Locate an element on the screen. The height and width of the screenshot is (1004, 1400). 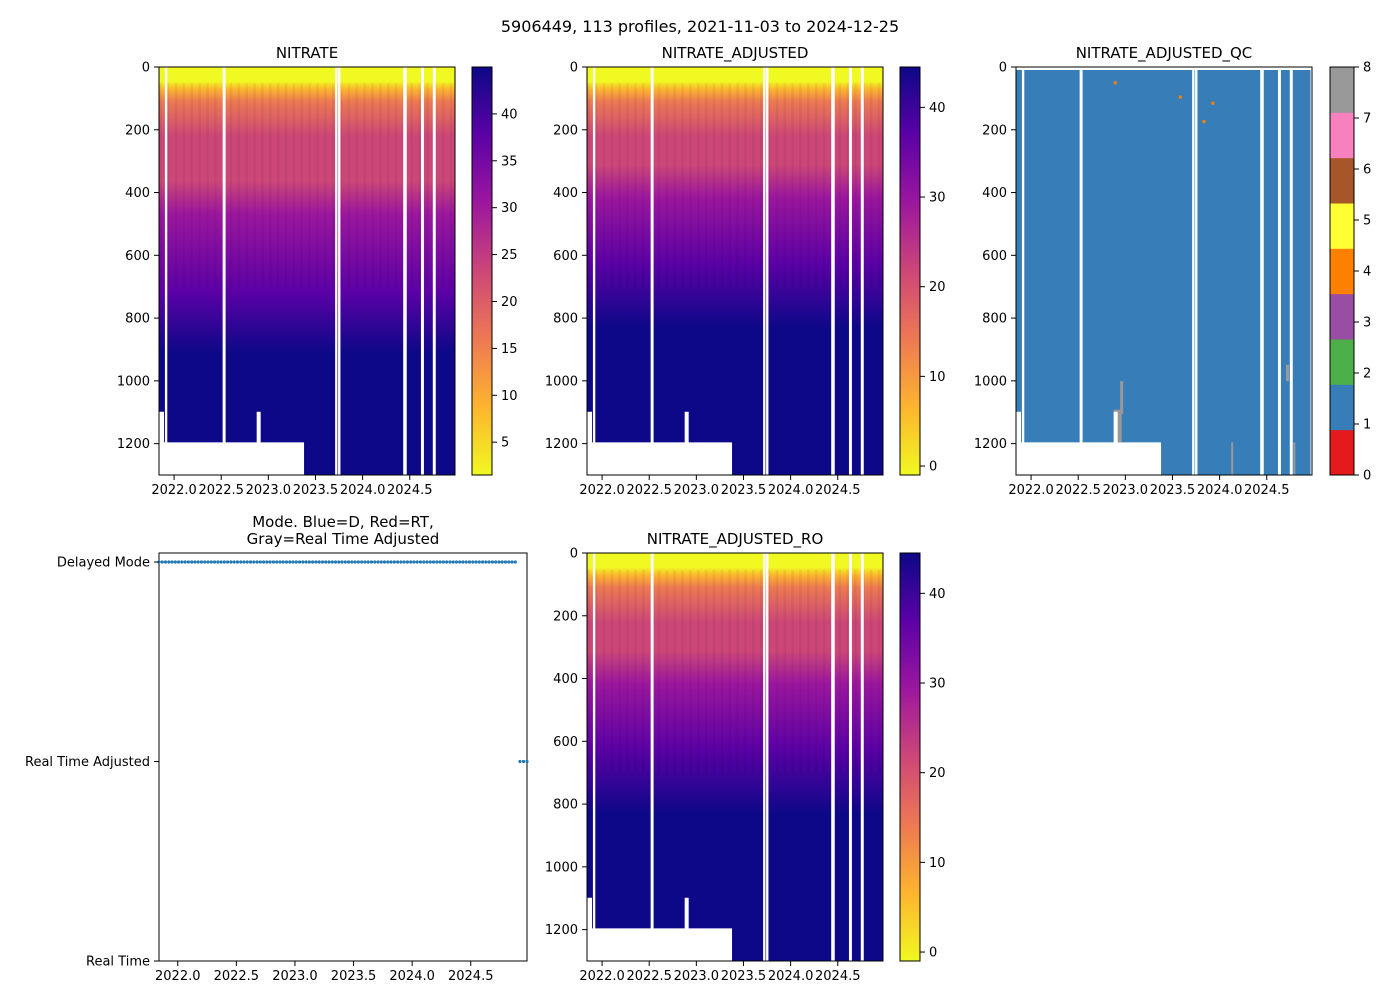
y-tick-label: 200 is located at coordinates (565, 616).